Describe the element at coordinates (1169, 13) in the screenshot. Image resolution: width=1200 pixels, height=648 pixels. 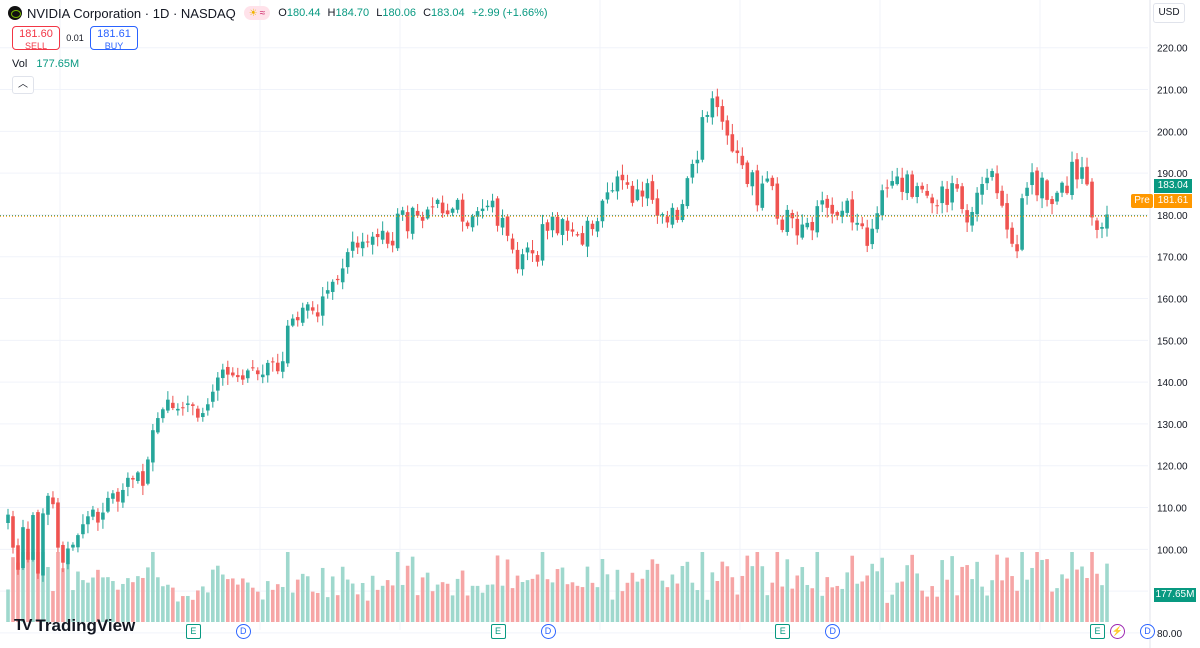
I see `currency-selector: USD` at that location.